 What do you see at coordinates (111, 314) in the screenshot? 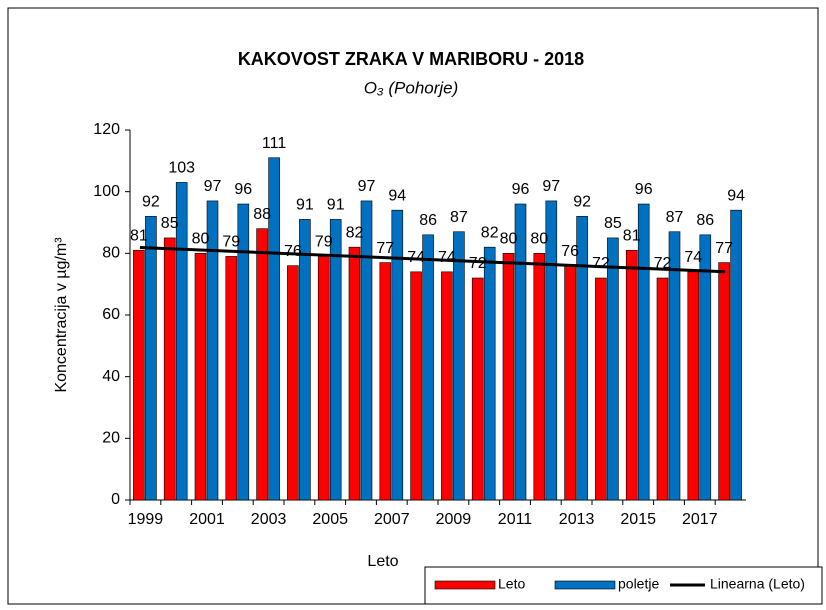
I see `y-tick-label: 60` at bounding box center [111, 314].